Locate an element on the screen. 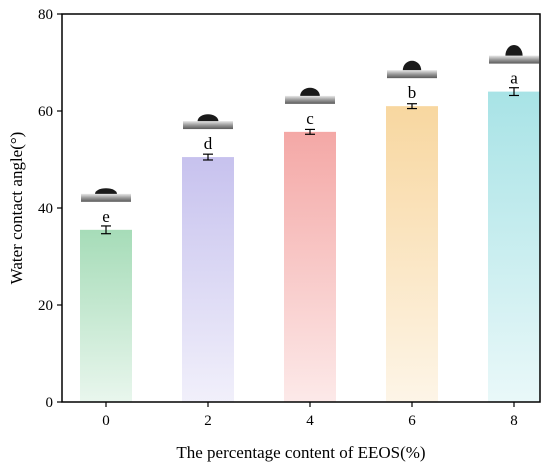 Image resolution: width=550 pixels, height=470 pixels. x-tick-label-0: 0 is located at coordinates (106, 421).